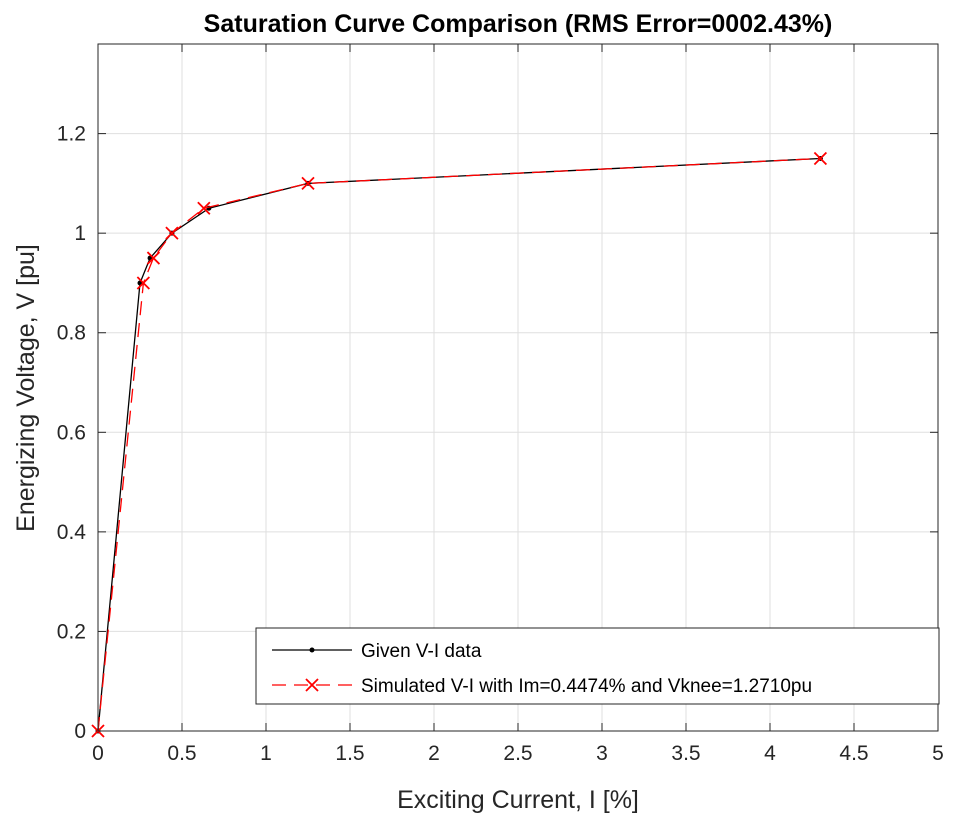 Image resolution: width=953 pixels, height=817 pixels. I want to click on x-tick-label: 1.5, so click(349, 753).